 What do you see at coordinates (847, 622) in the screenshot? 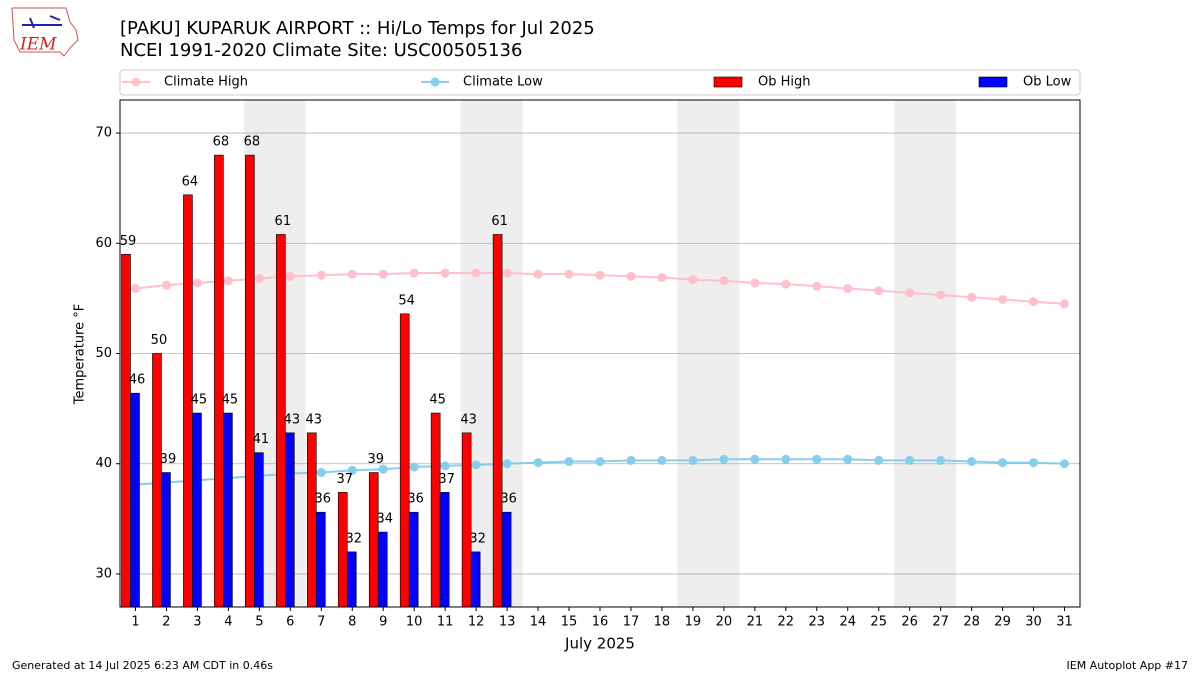
I see `x-tick-label: 24` at bounding box center [847, 622].